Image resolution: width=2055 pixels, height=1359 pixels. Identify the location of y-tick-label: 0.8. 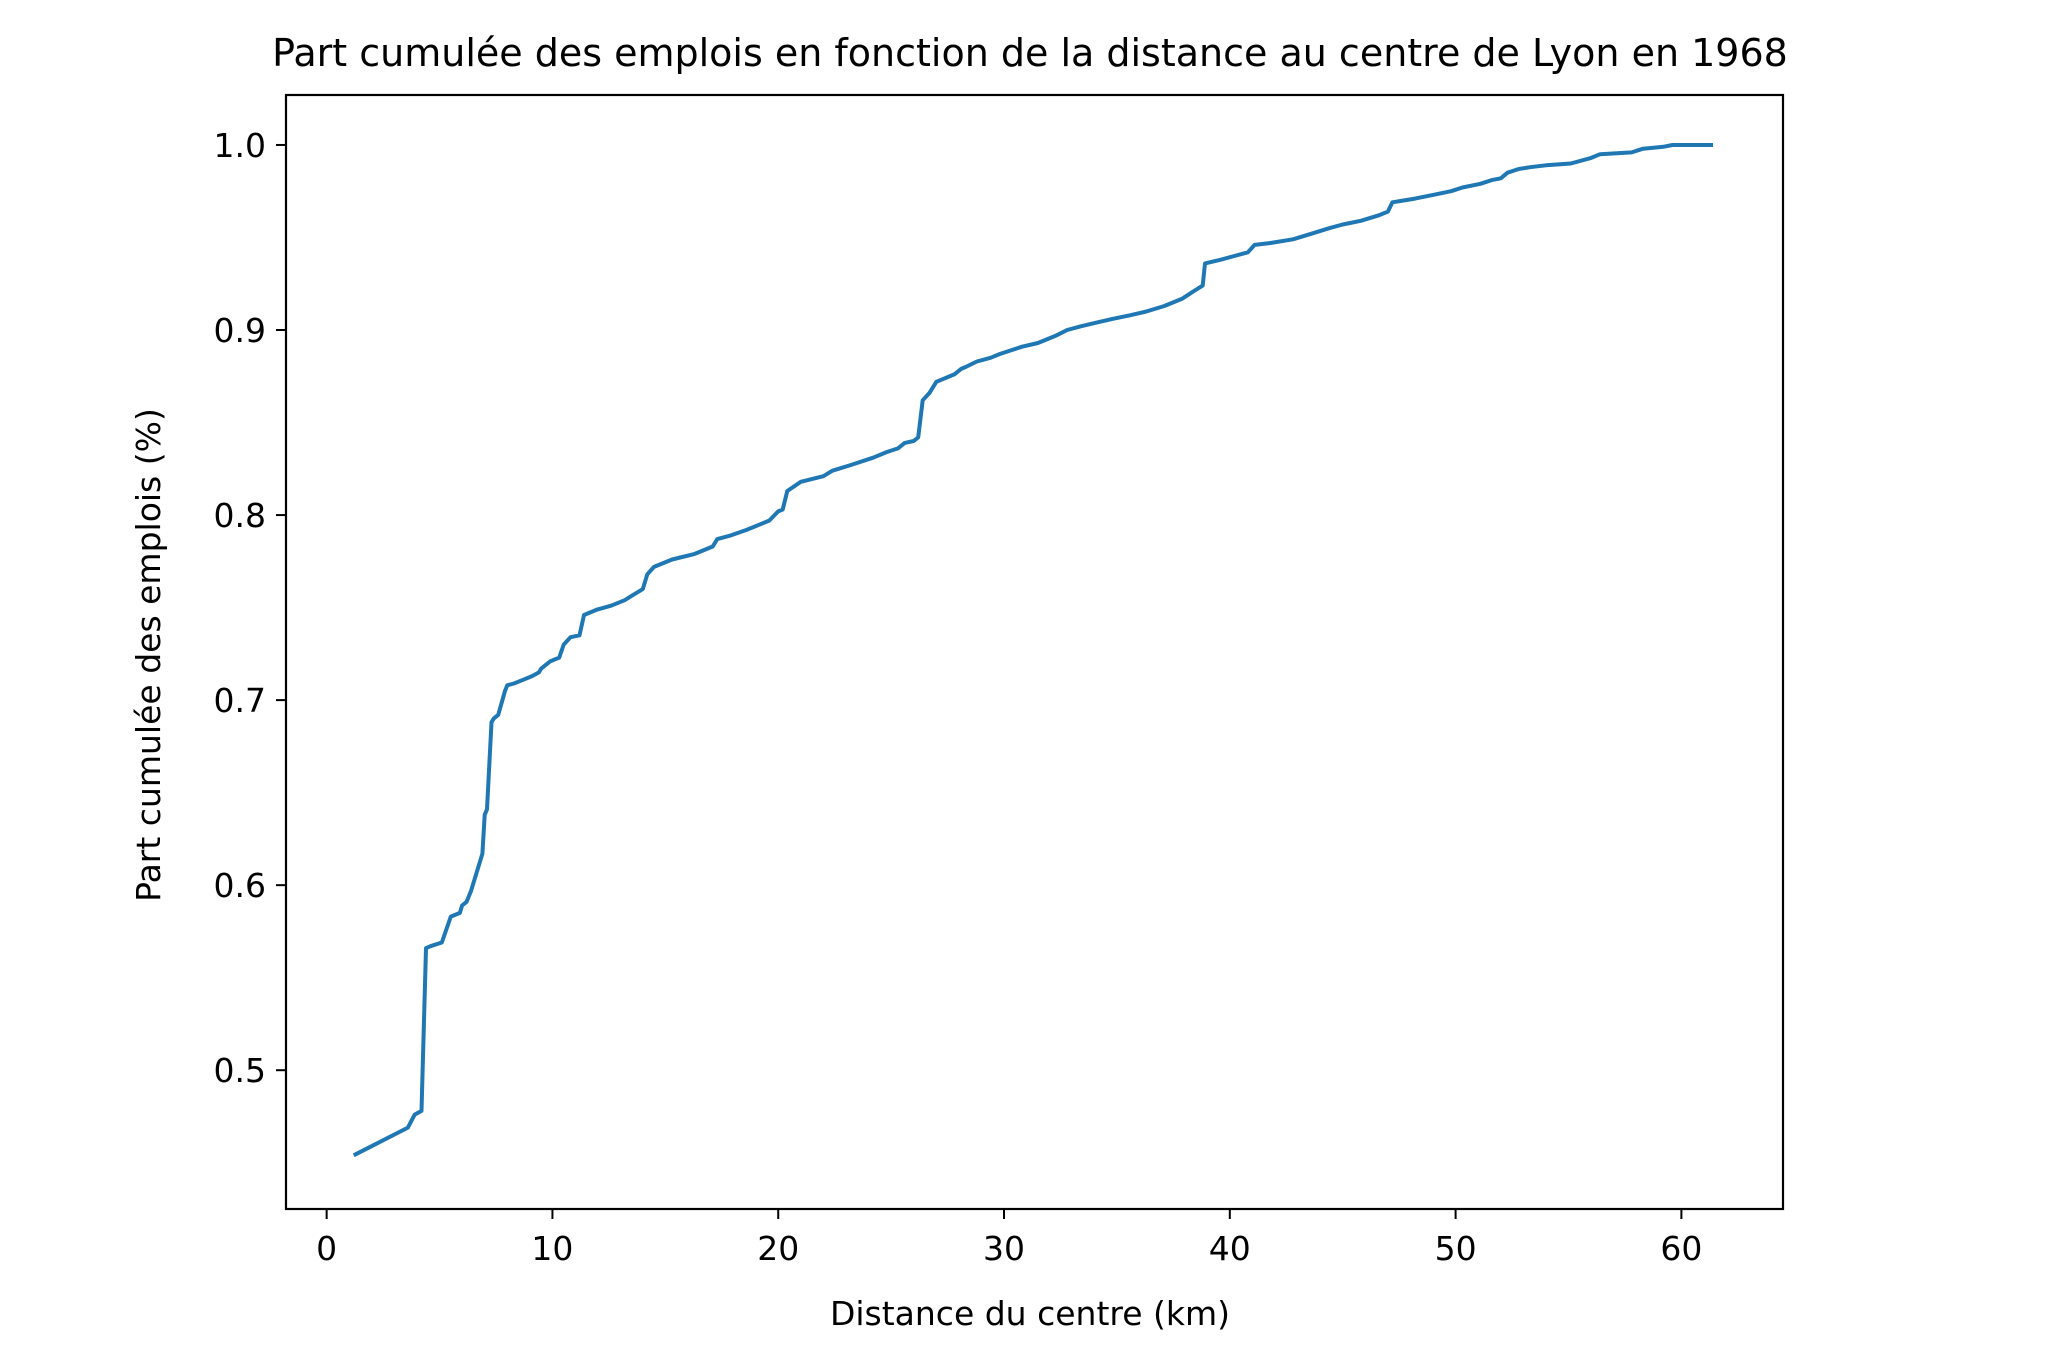
(240, 515).